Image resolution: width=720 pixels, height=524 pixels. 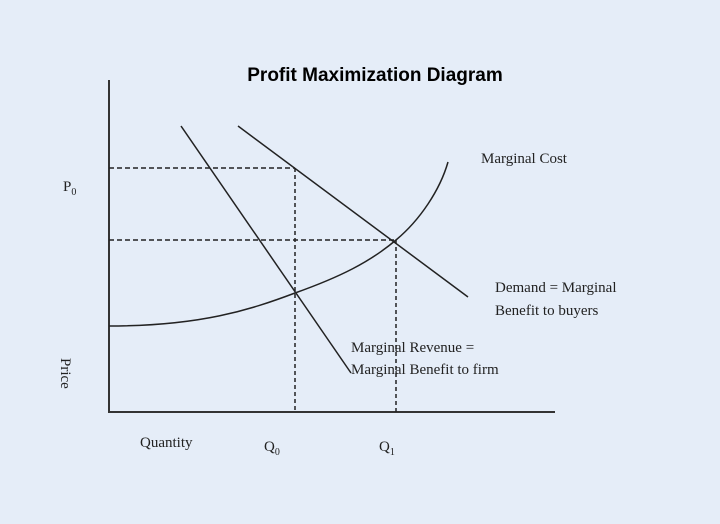 I want to click on price-axis-label: Price, so click(x=65, y=373).